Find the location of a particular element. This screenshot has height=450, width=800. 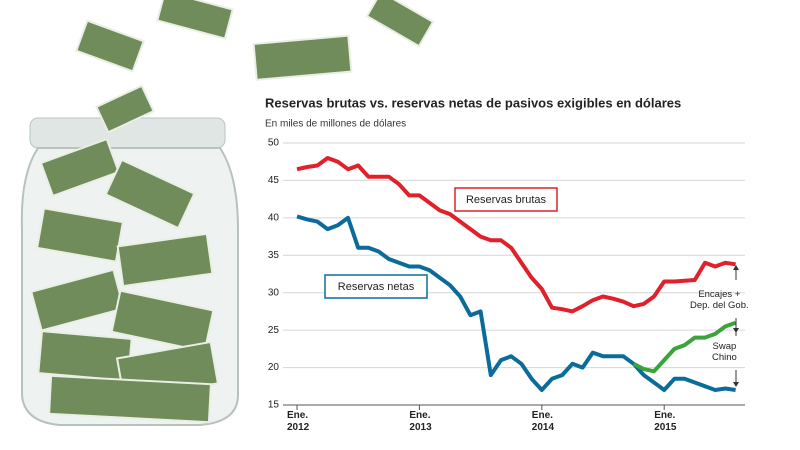

x-tick-label: Ene. 2012 is located at coordinates (298, 421).